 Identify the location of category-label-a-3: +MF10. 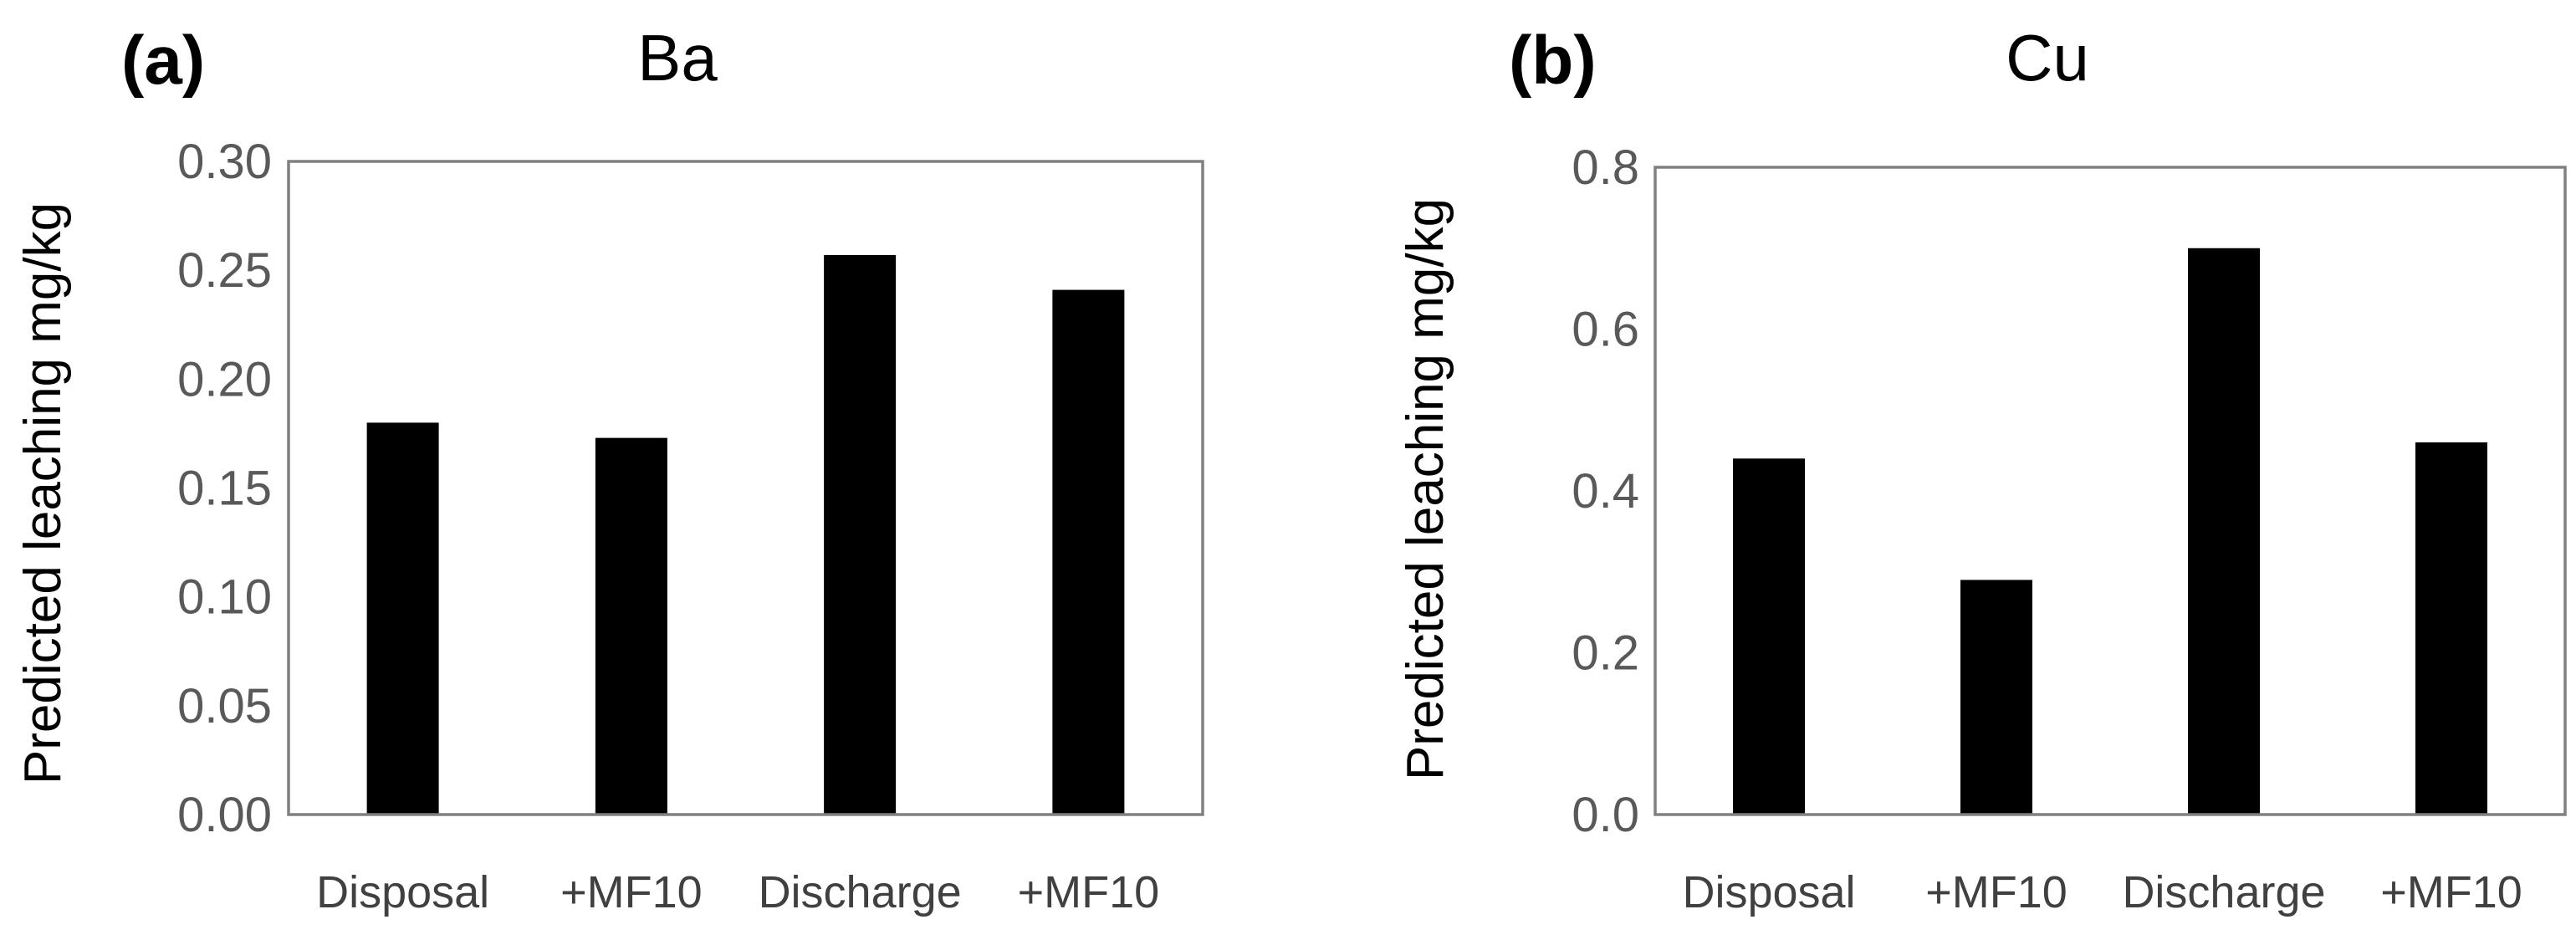
(1089, 892).